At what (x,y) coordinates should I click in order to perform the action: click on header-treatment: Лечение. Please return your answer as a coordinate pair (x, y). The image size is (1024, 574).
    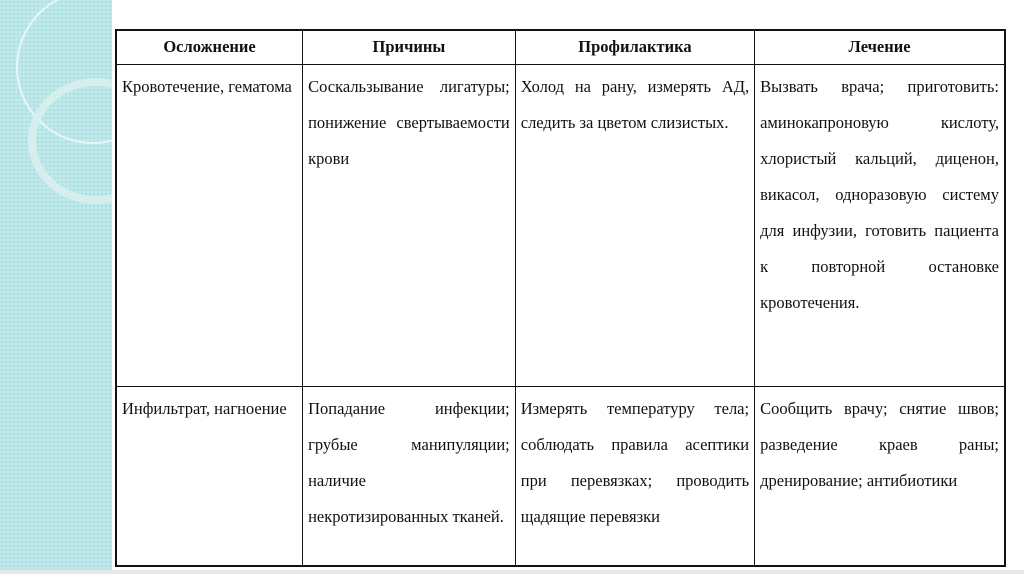
    Looking at the image, I should click on (880, 47).